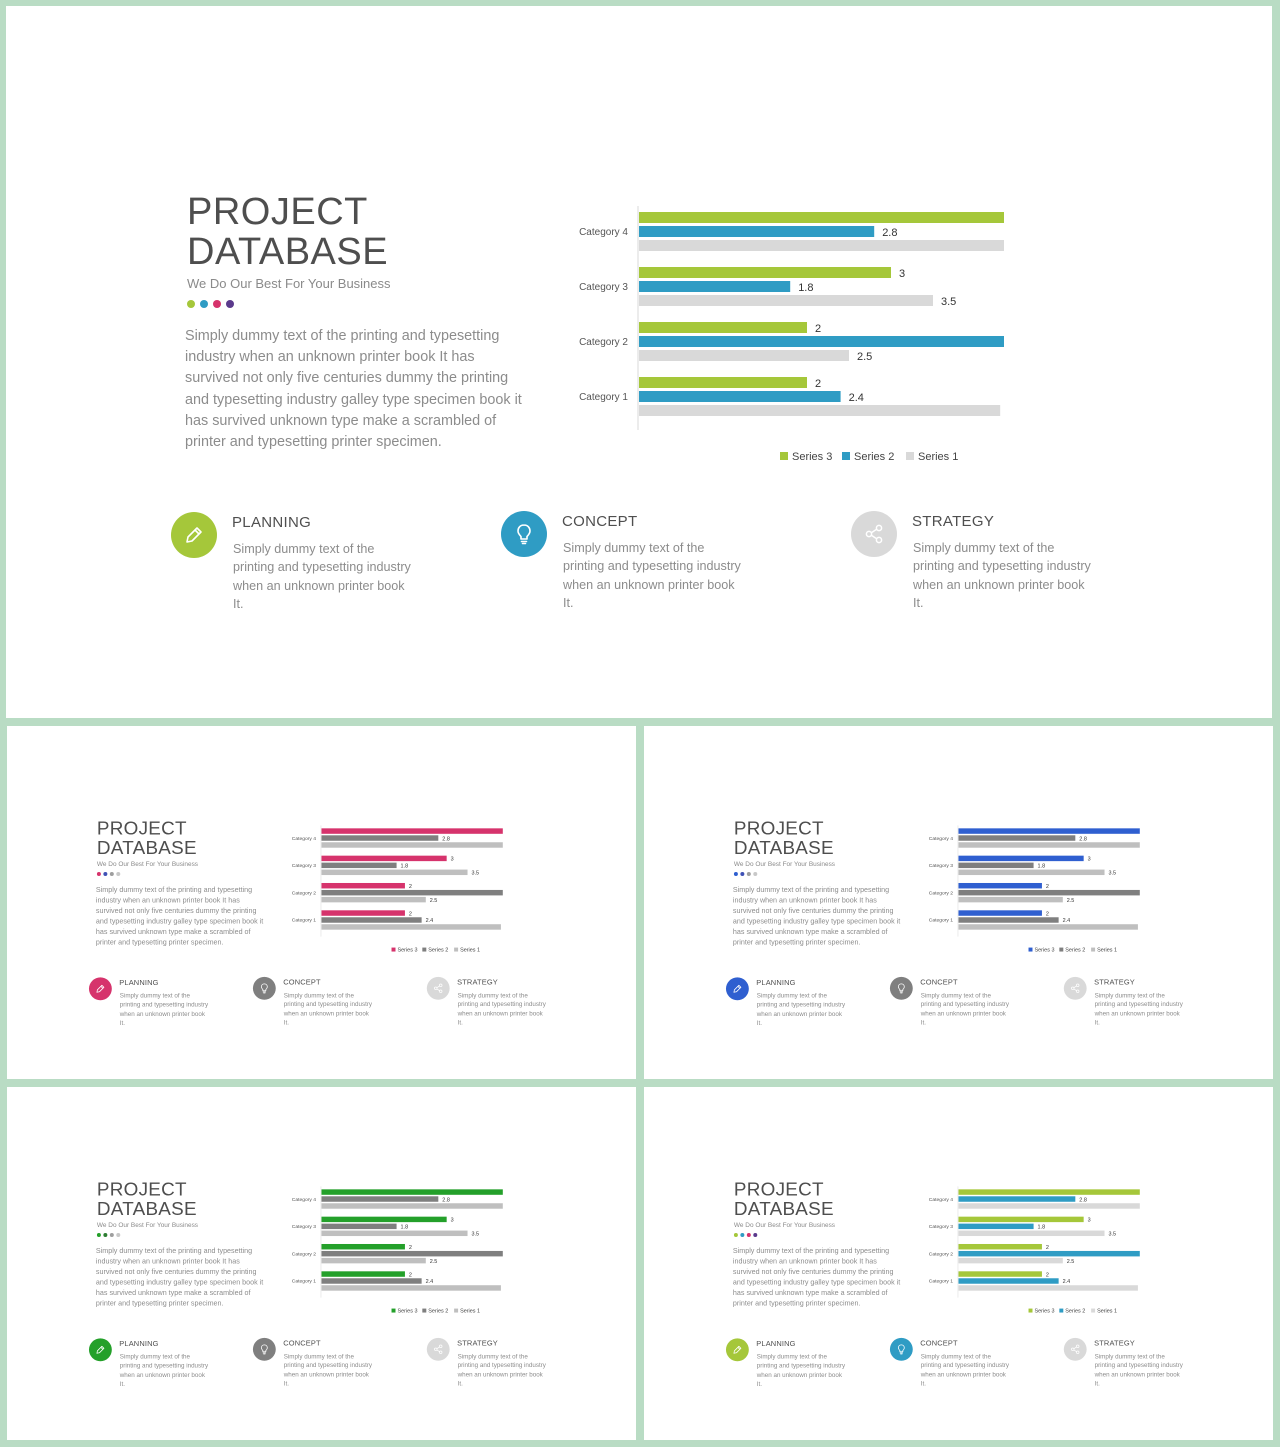  I want to click on concept-icon-circle, so click(901, 1349).